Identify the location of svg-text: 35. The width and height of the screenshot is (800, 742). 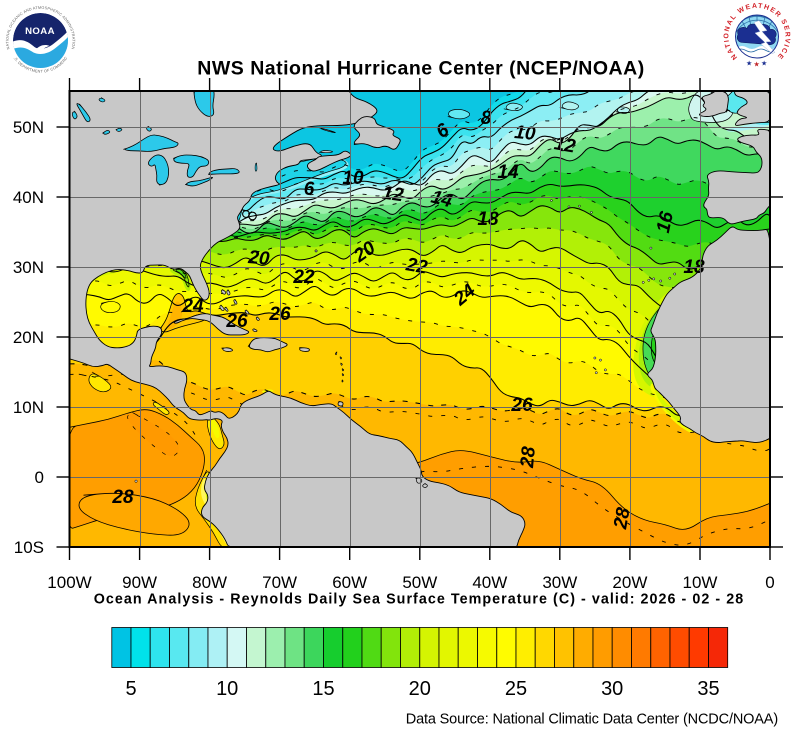
(708, 689).